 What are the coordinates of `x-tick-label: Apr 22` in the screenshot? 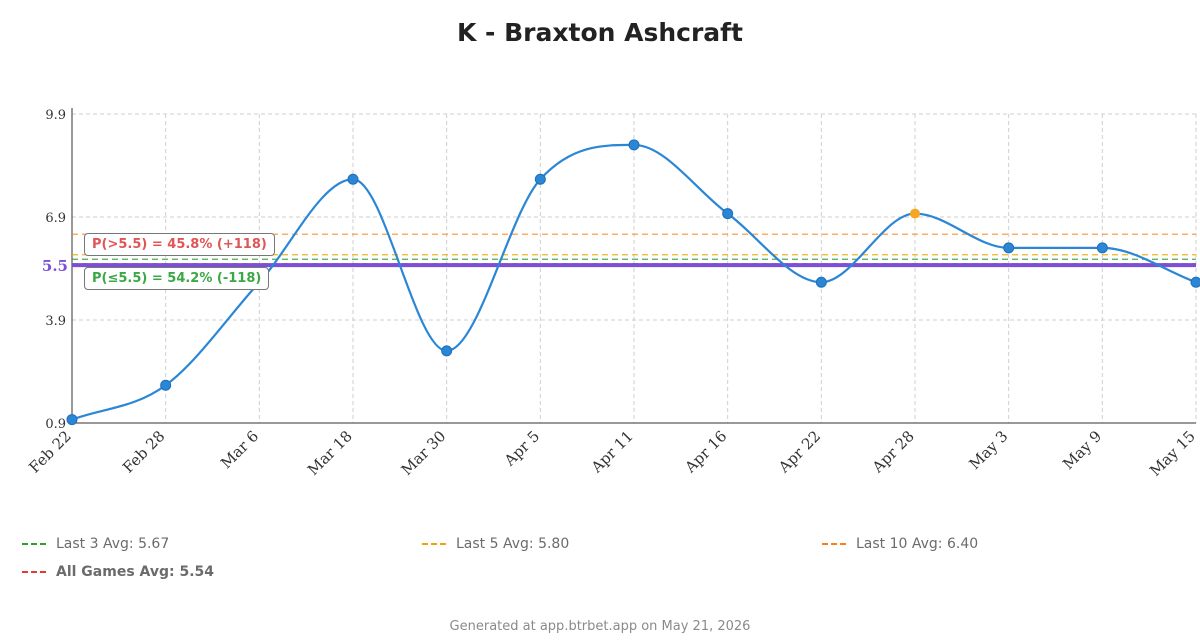 It's located at (799, 452).